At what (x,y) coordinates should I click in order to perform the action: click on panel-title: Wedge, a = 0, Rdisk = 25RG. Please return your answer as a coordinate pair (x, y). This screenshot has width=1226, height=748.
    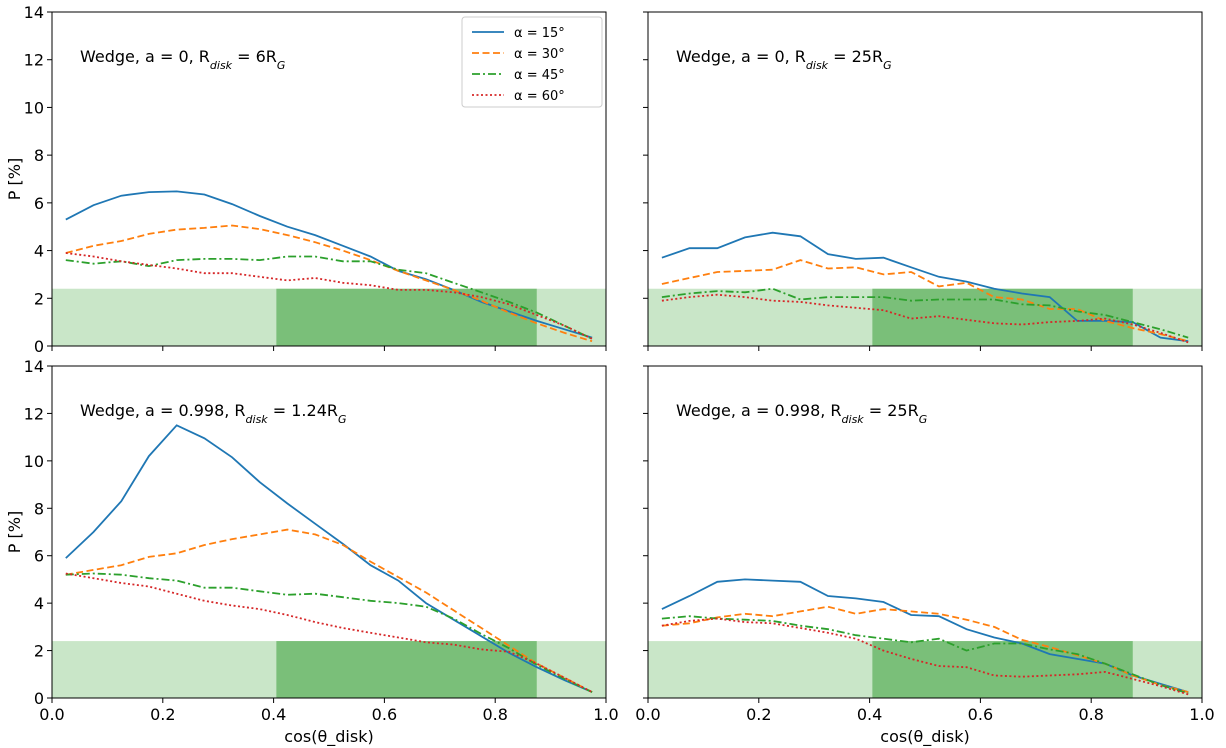
    Looking at the image, I should click on (784, 59).